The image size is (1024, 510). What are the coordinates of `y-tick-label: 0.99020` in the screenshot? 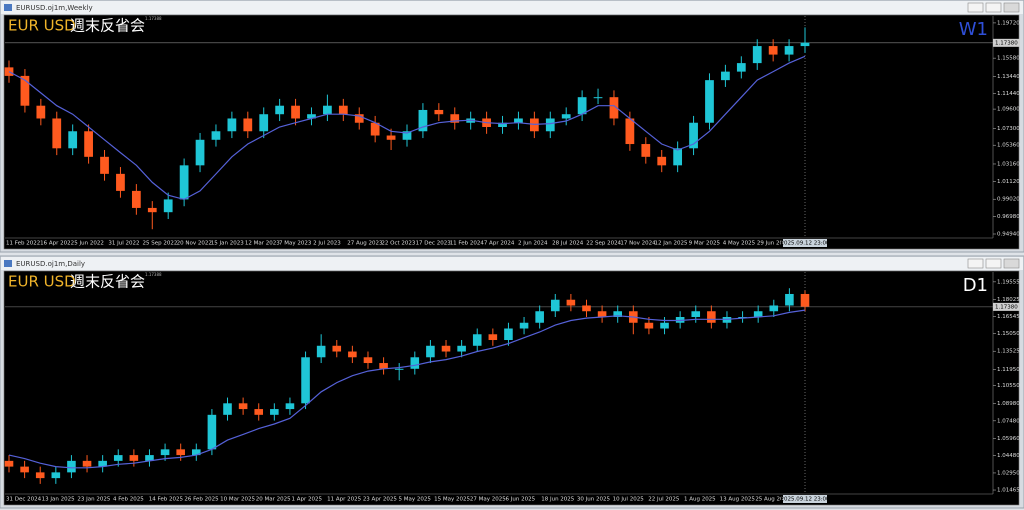 It's located at (1008, 200).